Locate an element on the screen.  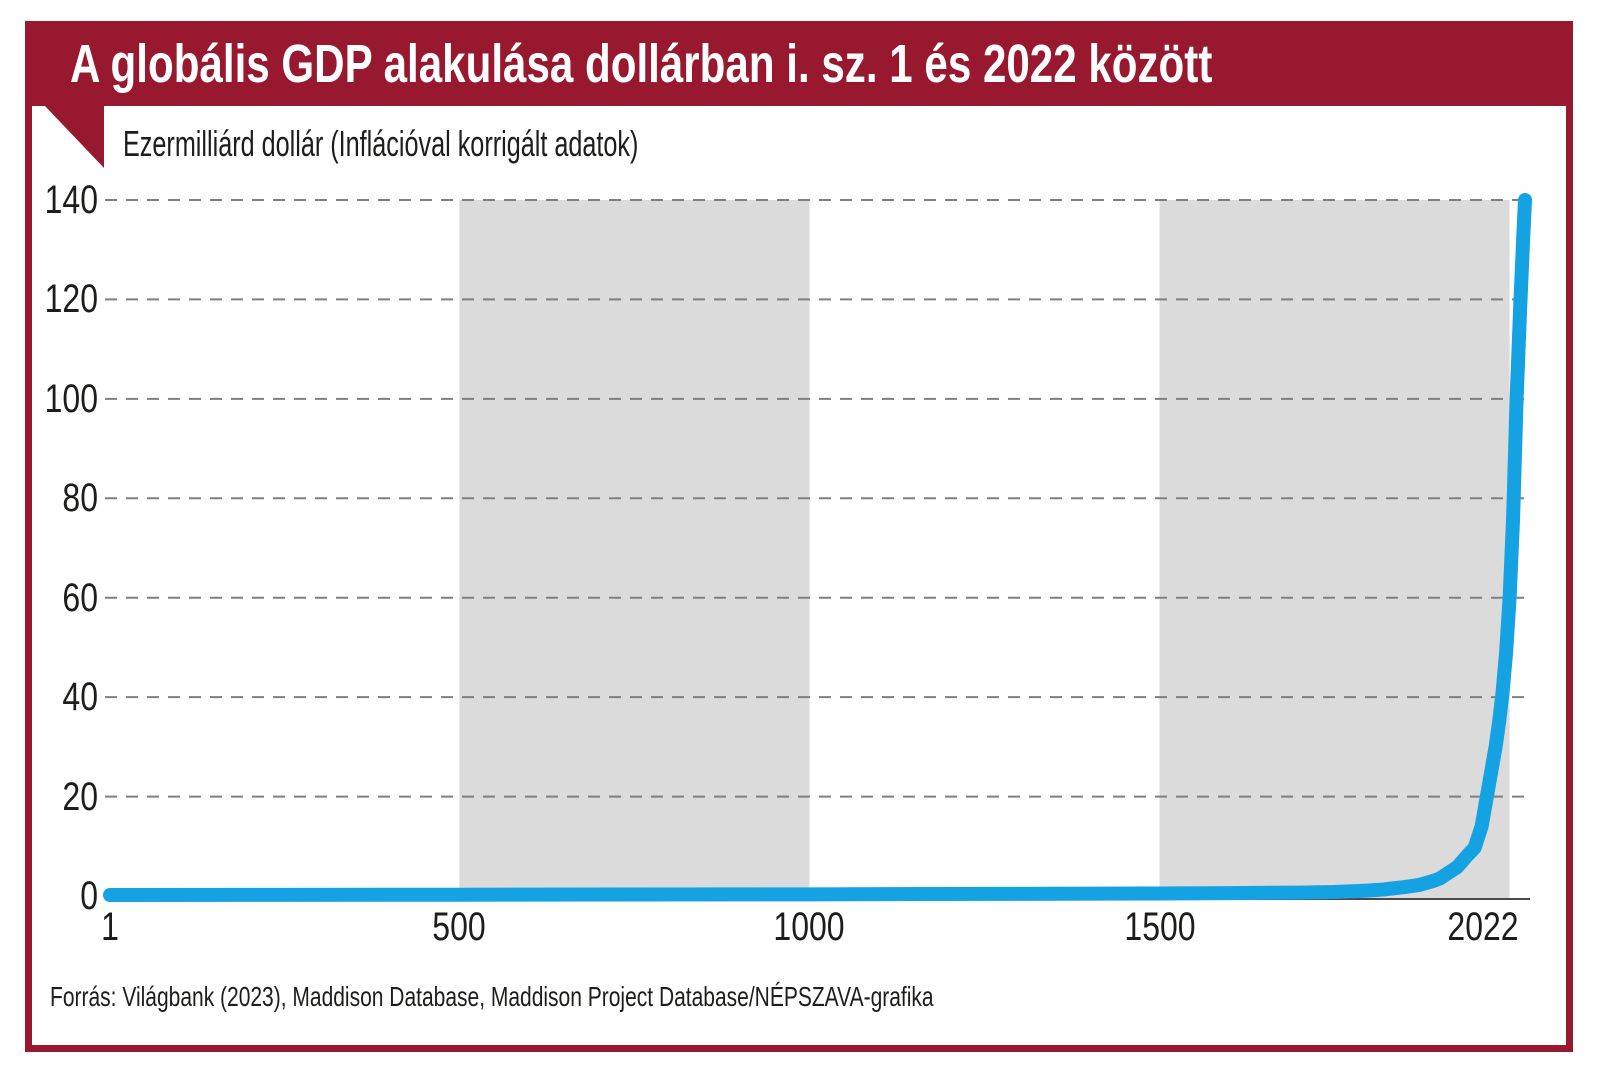
x-tick-label: 2022 is located at coordinates (1483, 927).